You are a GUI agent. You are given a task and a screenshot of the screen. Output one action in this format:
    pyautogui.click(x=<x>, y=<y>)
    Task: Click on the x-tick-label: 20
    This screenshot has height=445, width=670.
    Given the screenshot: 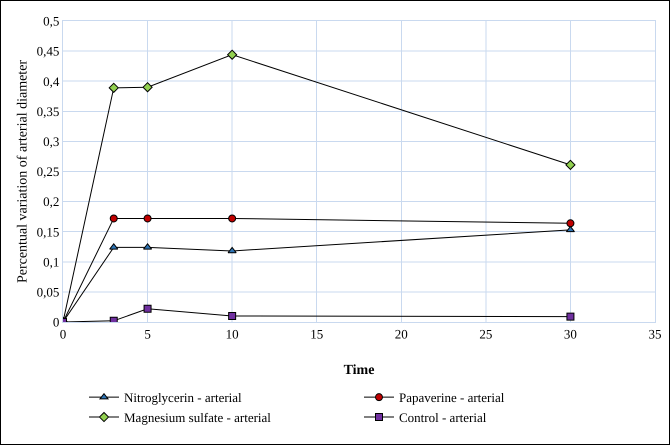 What is the action you would take?
    pyautogui.click(x=401, y=334)
    